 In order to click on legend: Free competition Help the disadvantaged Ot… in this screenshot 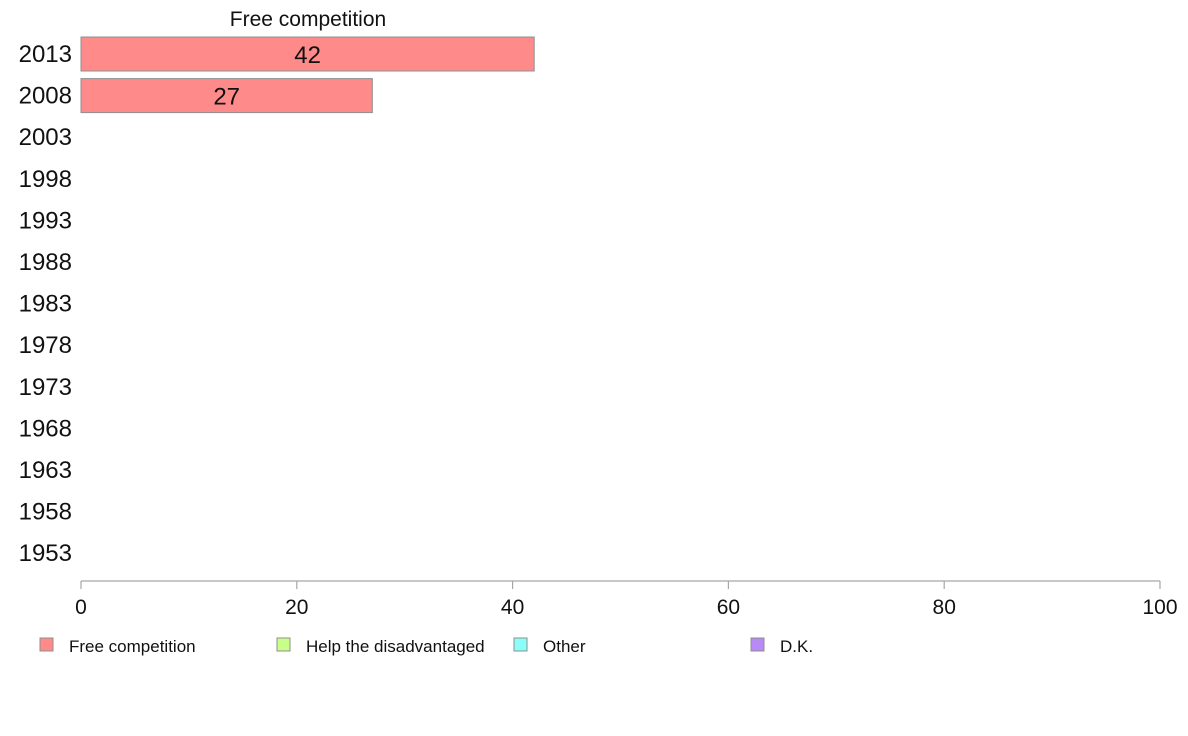, I will do `click(426, 646)`.